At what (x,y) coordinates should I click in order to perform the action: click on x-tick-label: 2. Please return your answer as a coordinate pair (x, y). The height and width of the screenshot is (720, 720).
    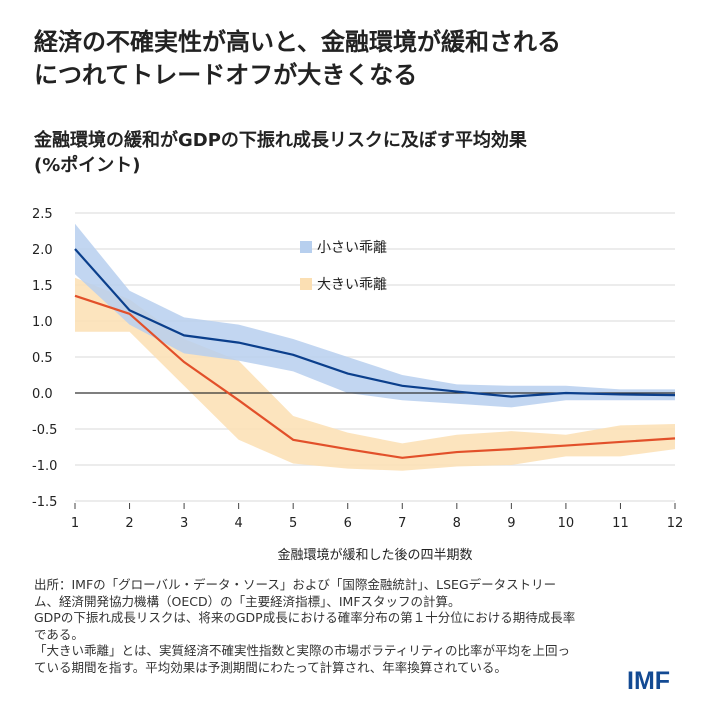
    Looking at the image, I should click on (129, 523).